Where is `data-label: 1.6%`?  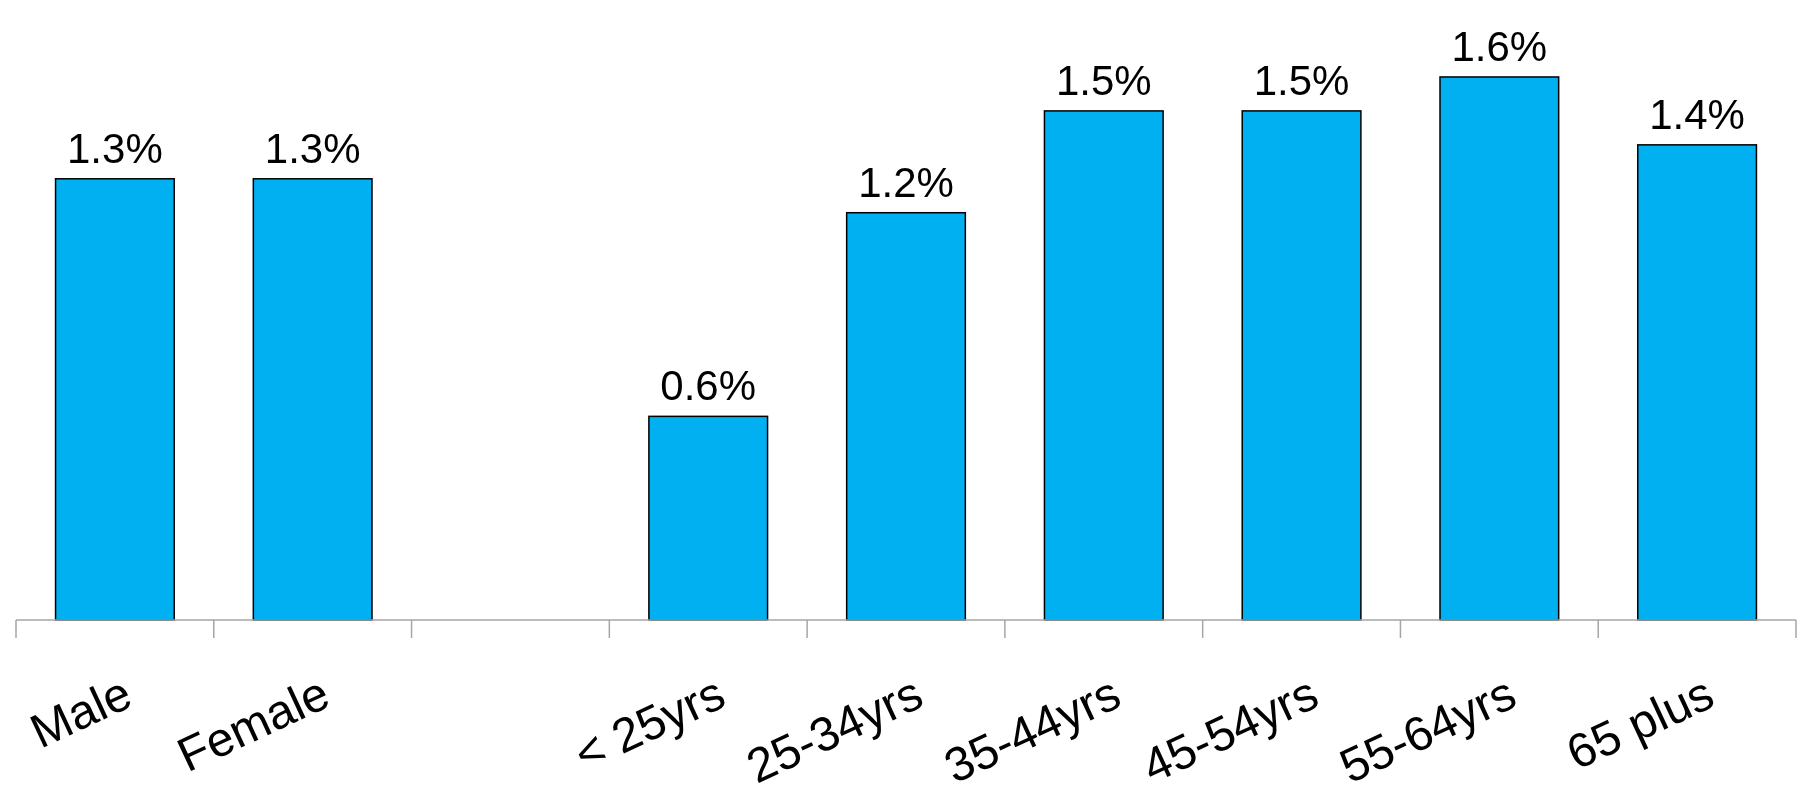
data-label: 1.6% is located at coordinates (1499, 46).